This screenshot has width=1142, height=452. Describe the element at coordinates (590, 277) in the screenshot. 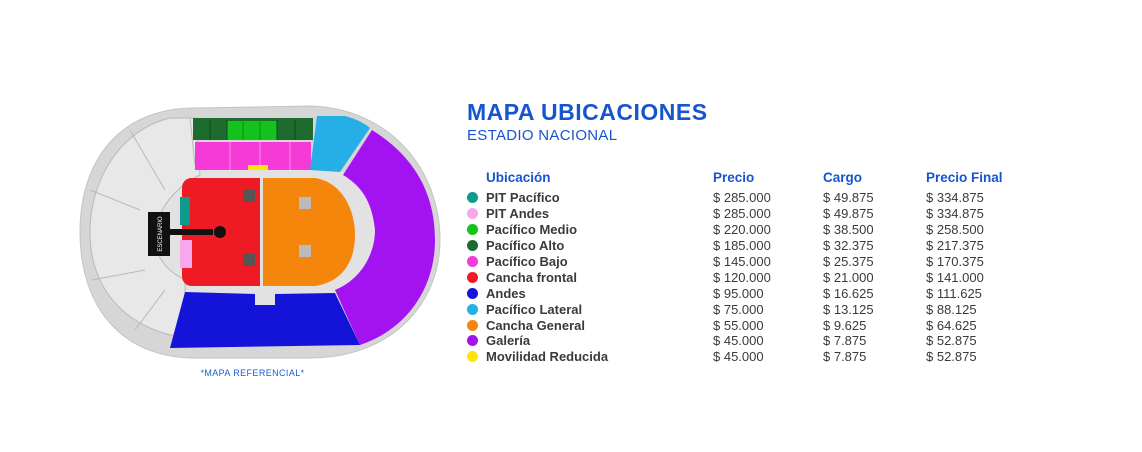

I see `location-cell: Cancha frontal` at that location.